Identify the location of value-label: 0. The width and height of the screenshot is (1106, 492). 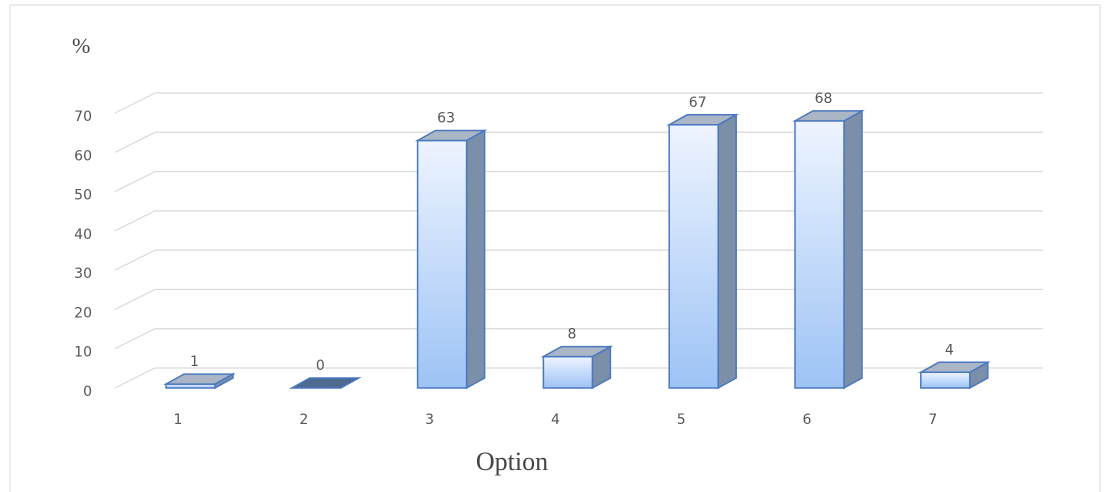
(320, 366).